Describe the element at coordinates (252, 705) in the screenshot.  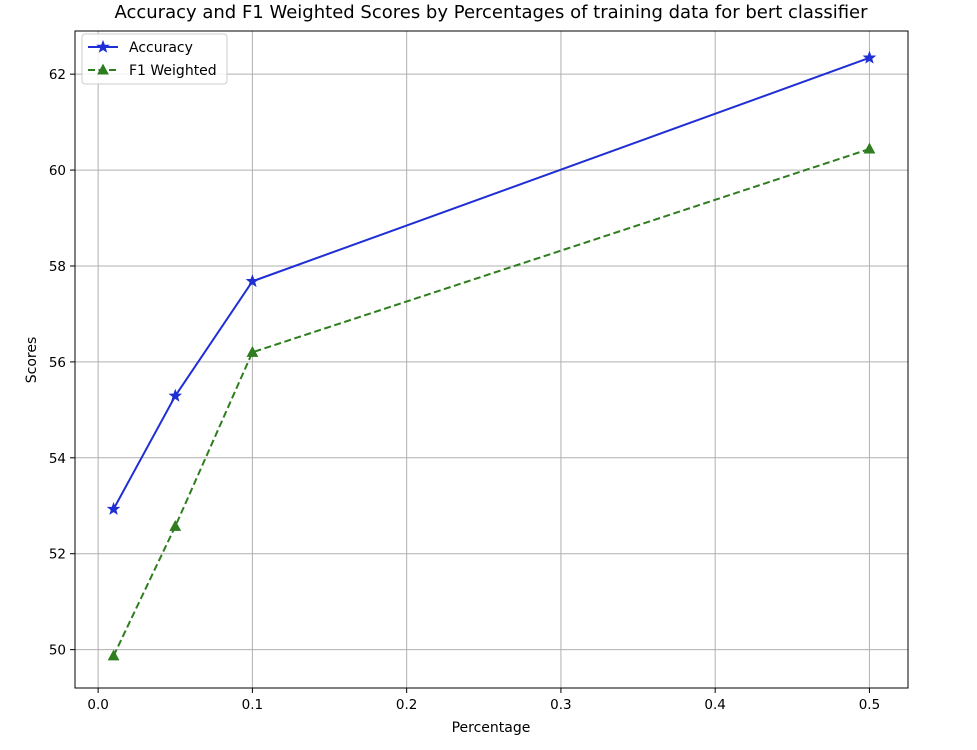
I see `x-tick-label: 0.1` at that location.